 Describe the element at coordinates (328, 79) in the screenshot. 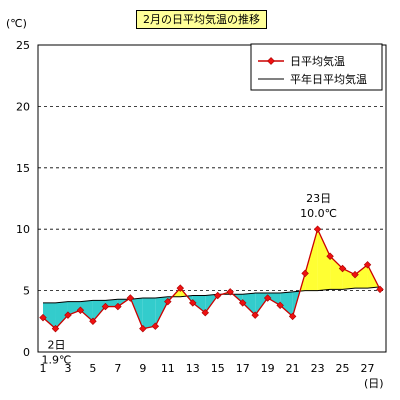

I see `legend-label-normal: 平年日平均気温` at that location.